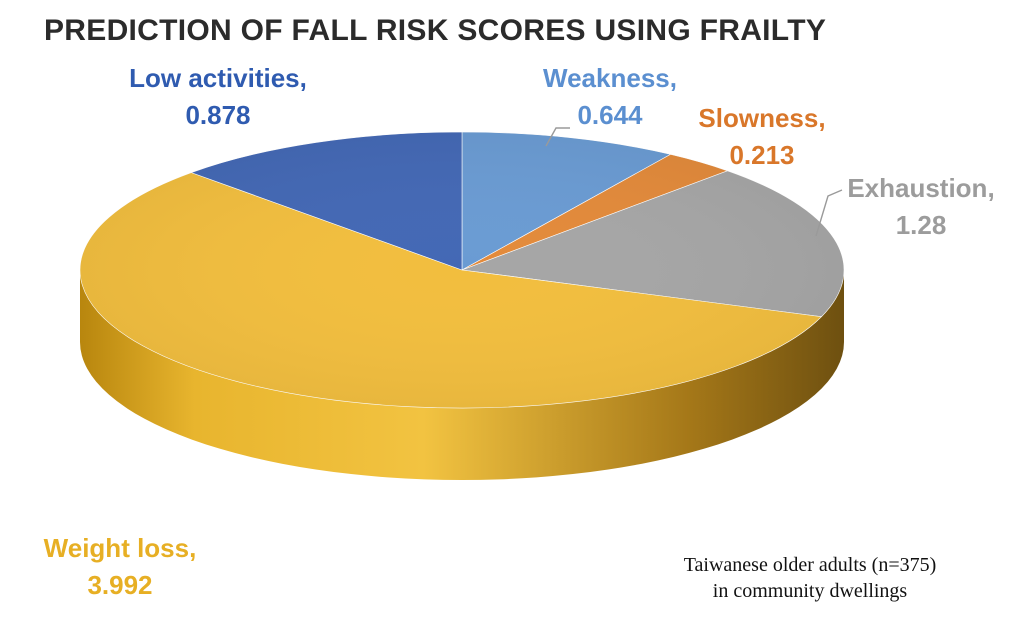  Describe the element at coordinates (762, 118) in the screenshot. I see `slice-label-name: Slowness,` at that location.